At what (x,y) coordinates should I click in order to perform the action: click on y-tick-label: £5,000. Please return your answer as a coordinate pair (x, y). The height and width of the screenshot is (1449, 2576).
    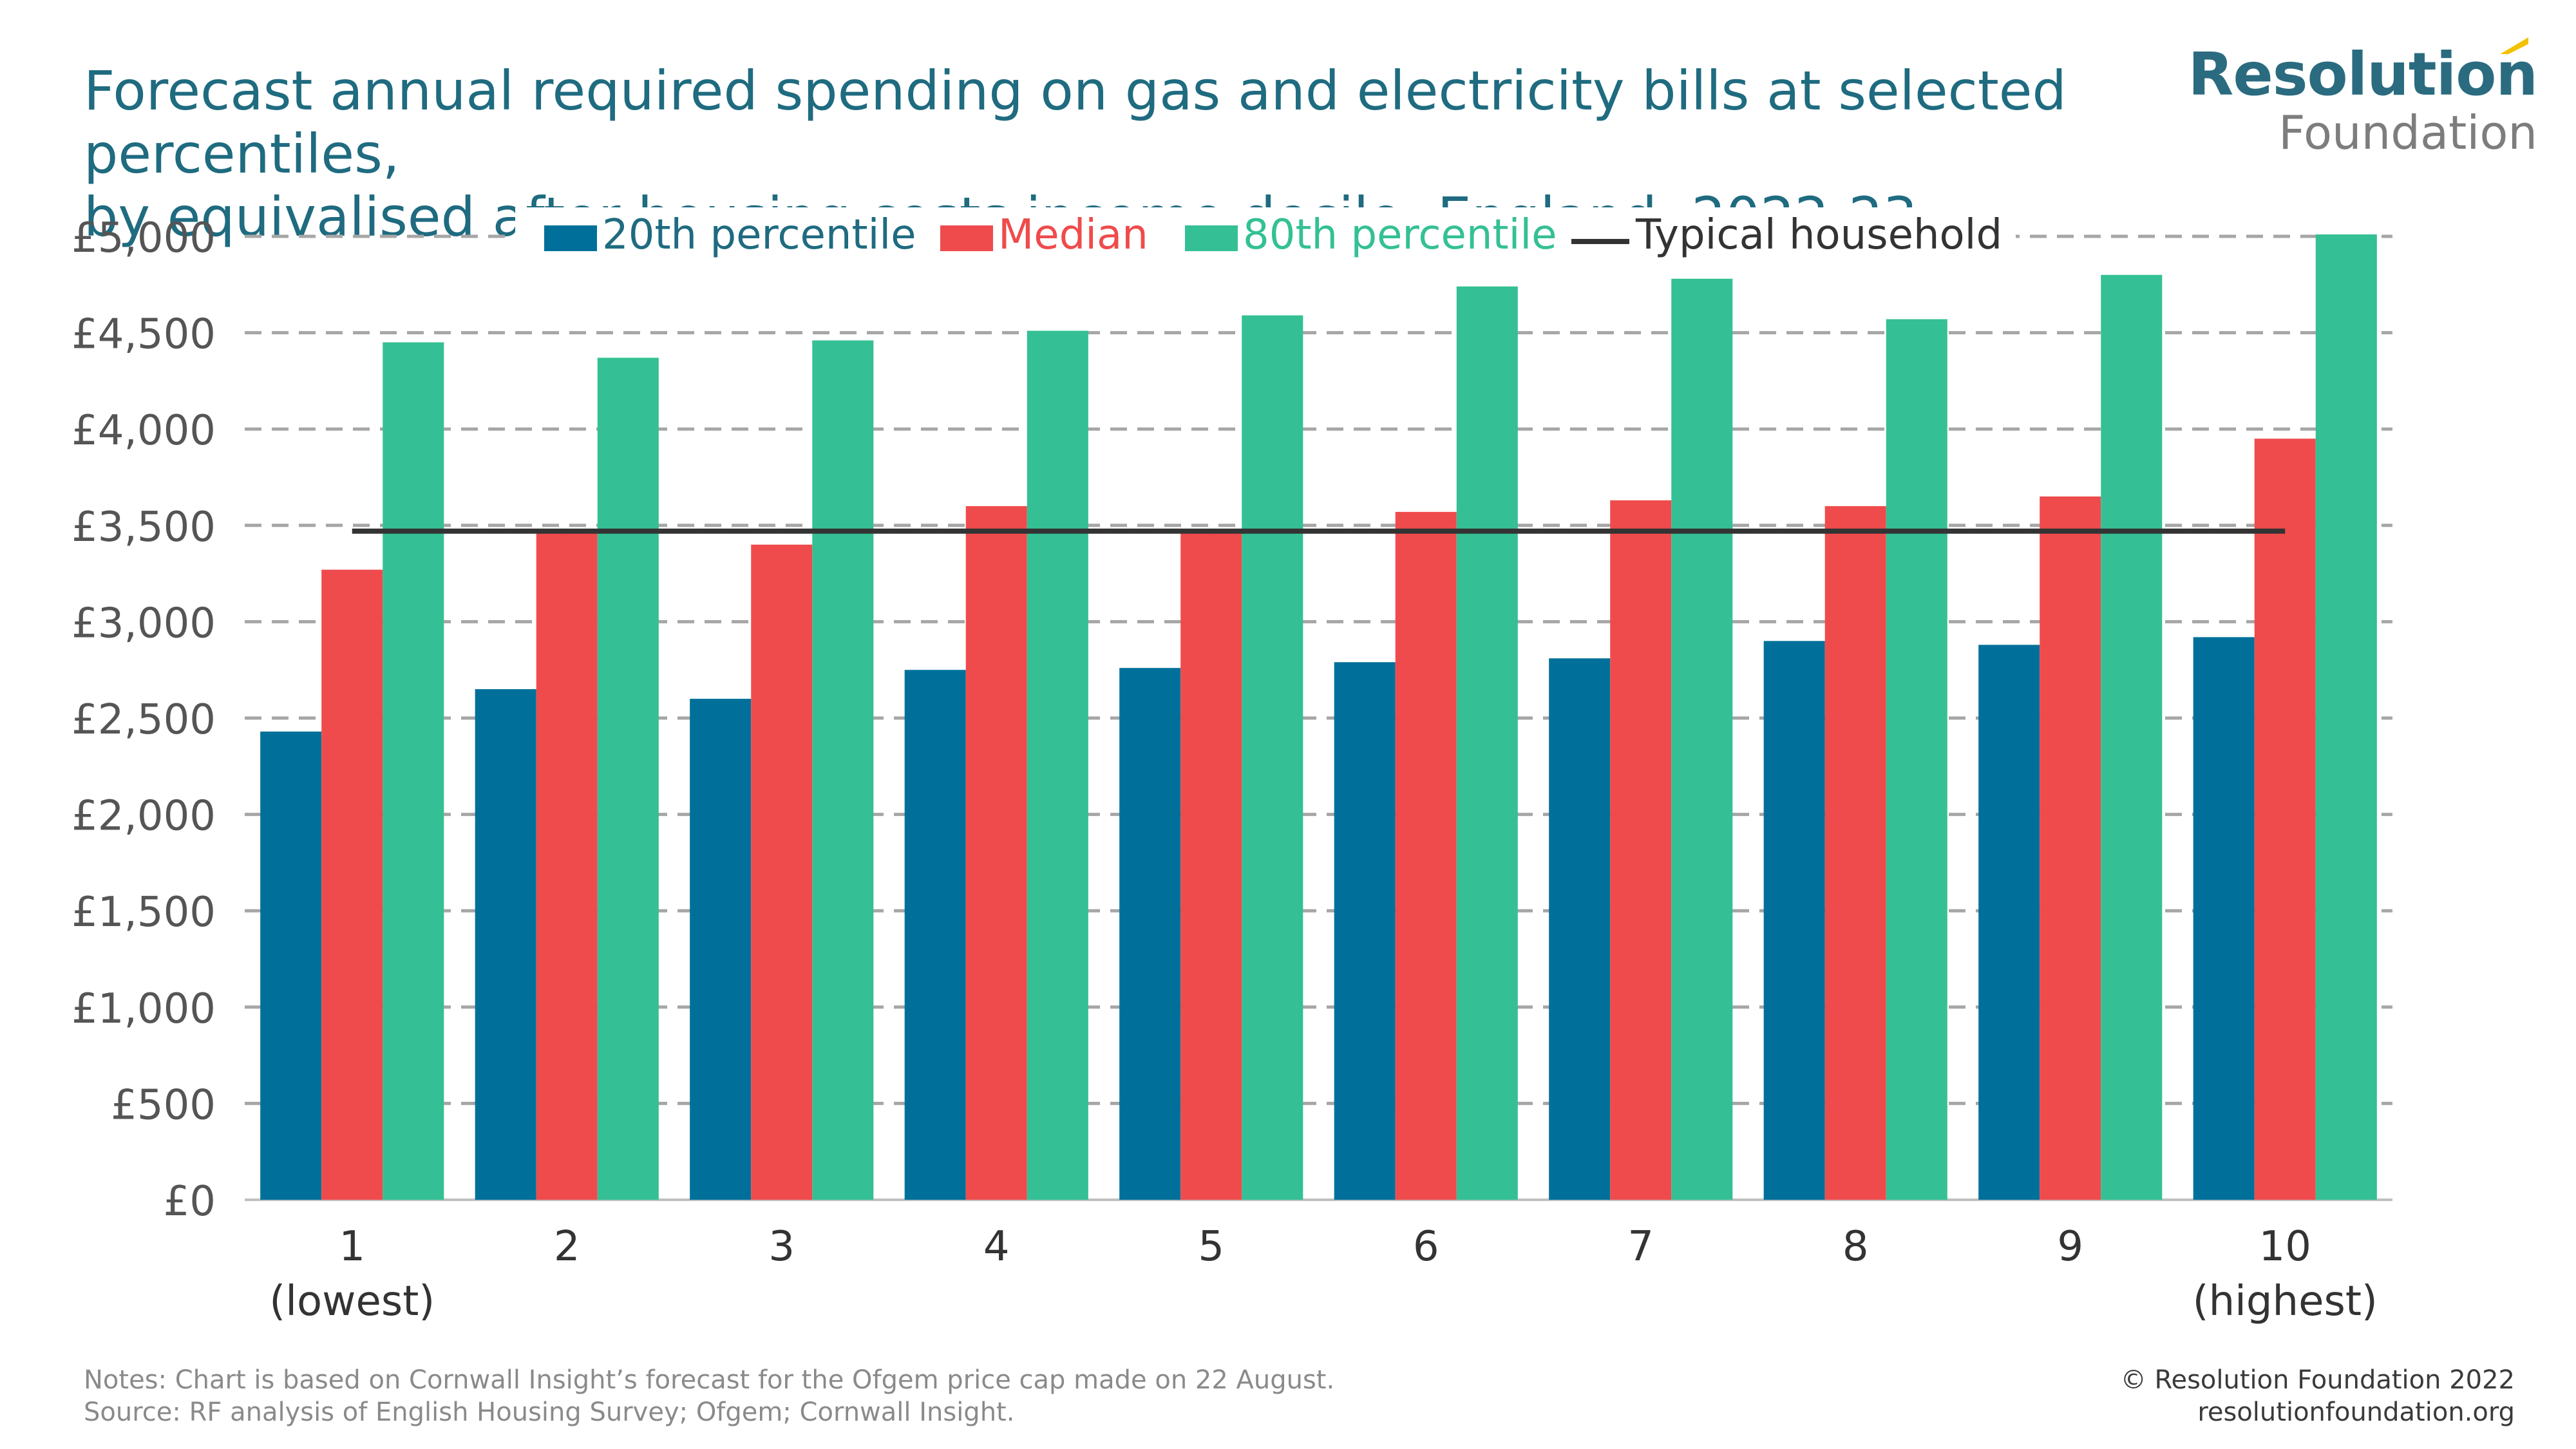
    Looking at the image, I should click on (143, 238).